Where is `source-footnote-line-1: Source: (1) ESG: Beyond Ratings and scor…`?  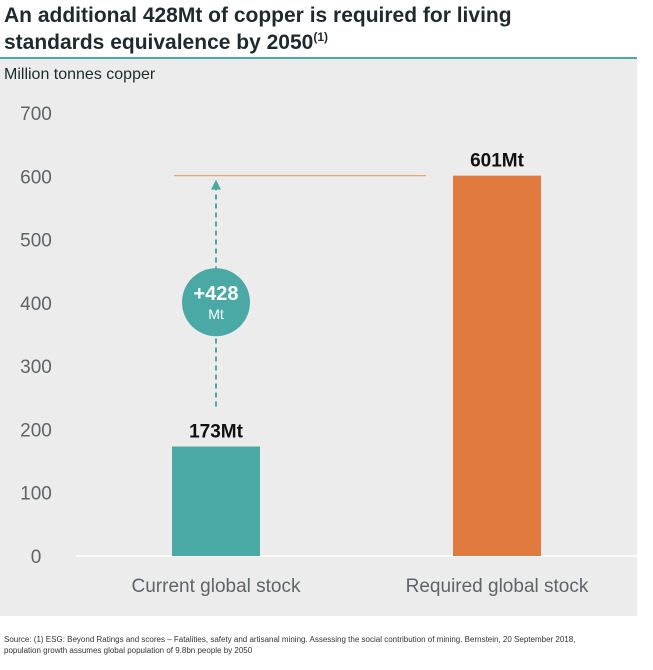 source-footnote-line-1: Source: (1) ESG: Beyond Ratings and scor… is located at coordinates (290, 639).